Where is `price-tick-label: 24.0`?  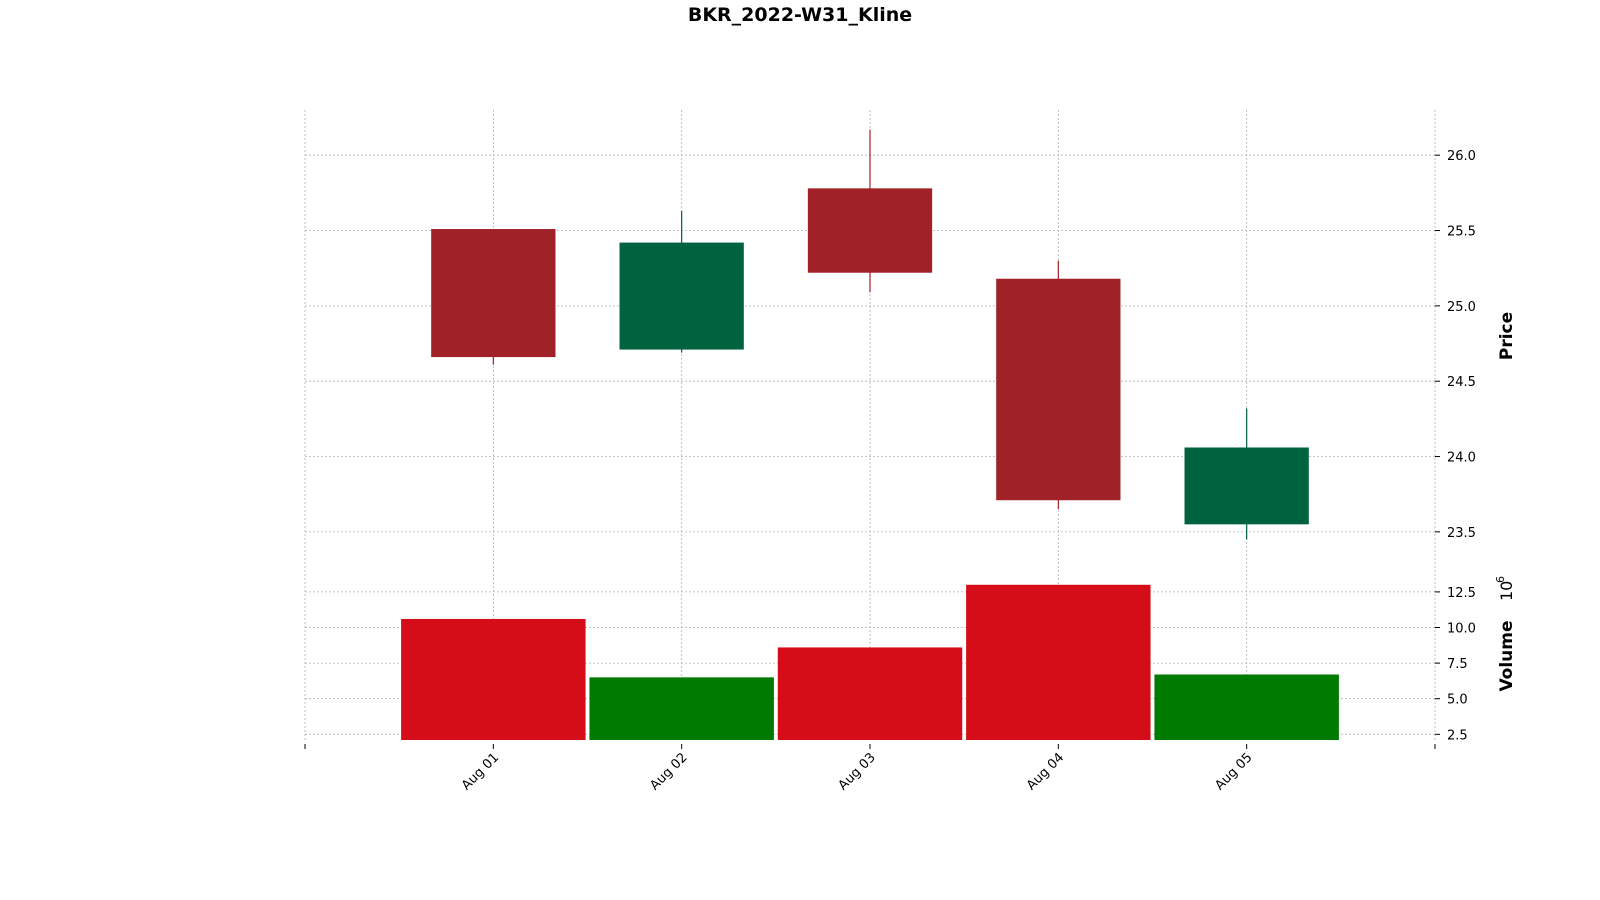 price-tick-label: 24.0 is located at coordinates (1461, 458).